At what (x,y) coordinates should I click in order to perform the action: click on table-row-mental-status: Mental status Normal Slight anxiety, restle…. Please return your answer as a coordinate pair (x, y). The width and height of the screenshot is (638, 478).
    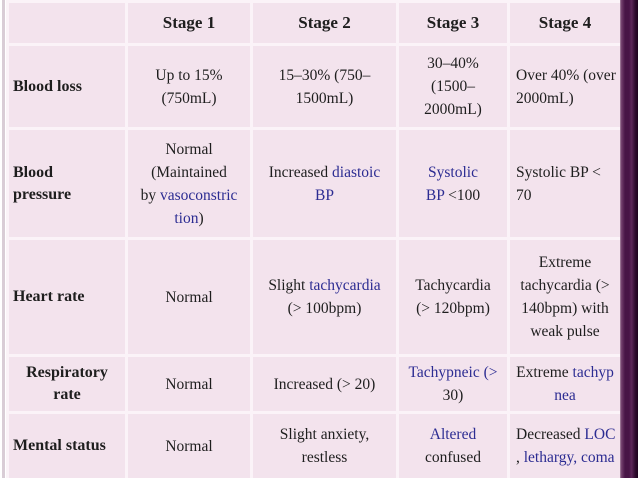
    Looking at the image, I should click on (314, 444).